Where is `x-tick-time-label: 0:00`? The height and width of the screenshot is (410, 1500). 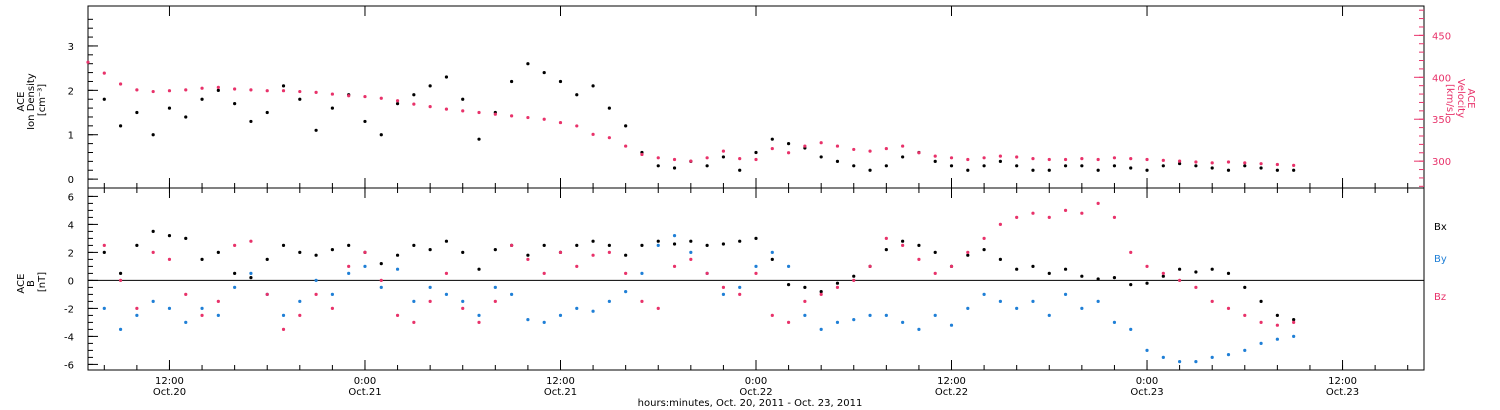
x-tick-time-label: 0:00 is located at coordinates (365, 381).